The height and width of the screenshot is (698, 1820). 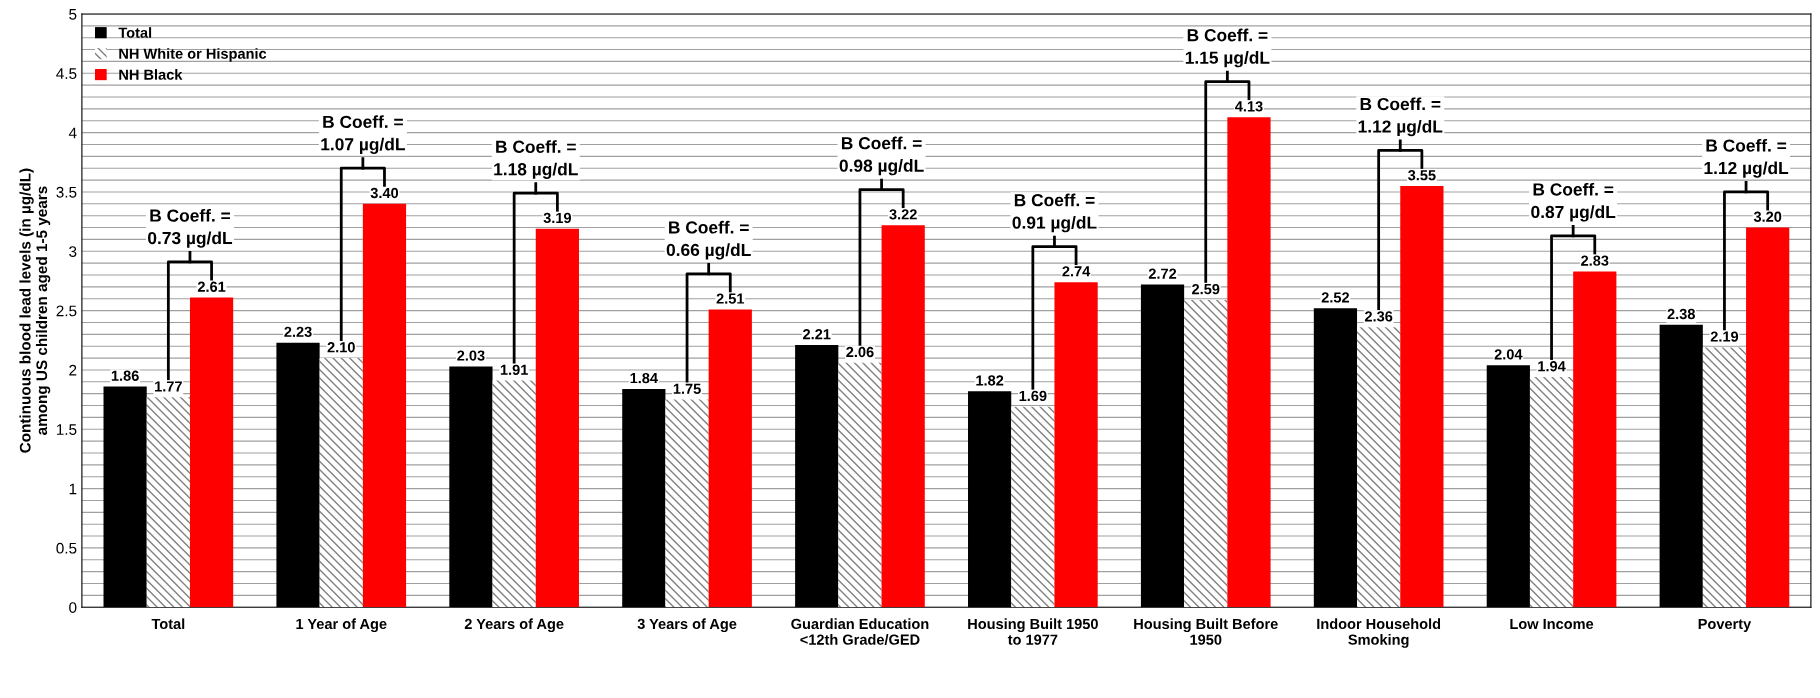 What do you see at coordinates (384, 193) in the screenshot?
I see `data-label: 3.40` at bounding box center [384, 193].